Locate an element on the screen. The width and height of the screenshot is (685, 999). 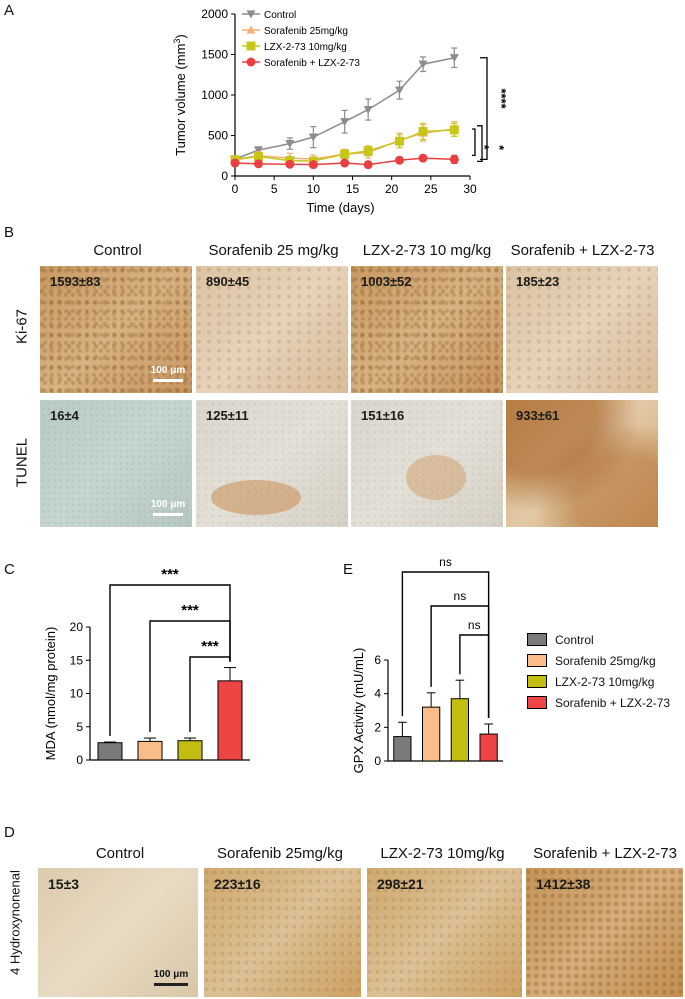
legend-label: Control is located at coordinates (280, 15).